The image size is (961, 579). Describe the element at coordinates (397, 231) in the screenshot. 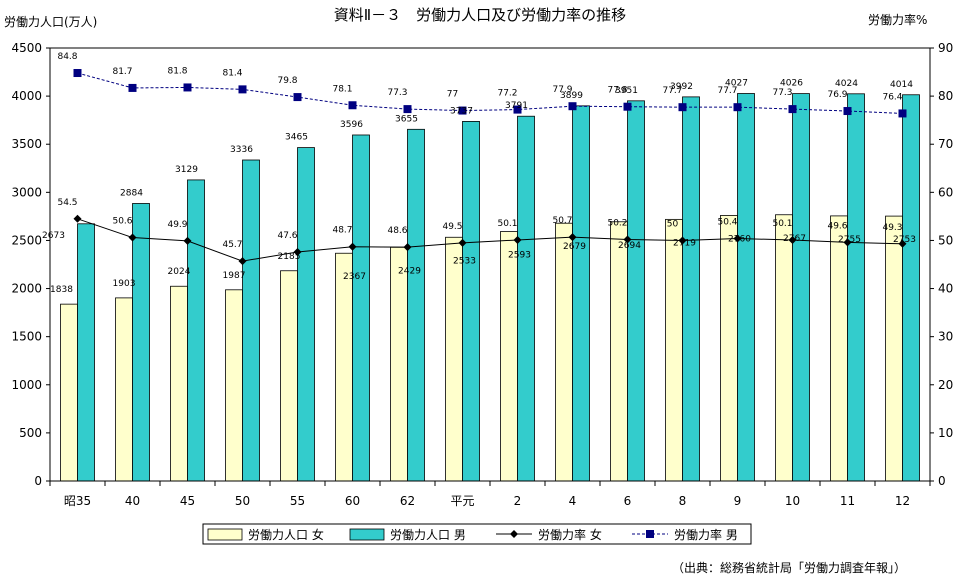

I see `data-label-female-rate: 48.6` at that location.